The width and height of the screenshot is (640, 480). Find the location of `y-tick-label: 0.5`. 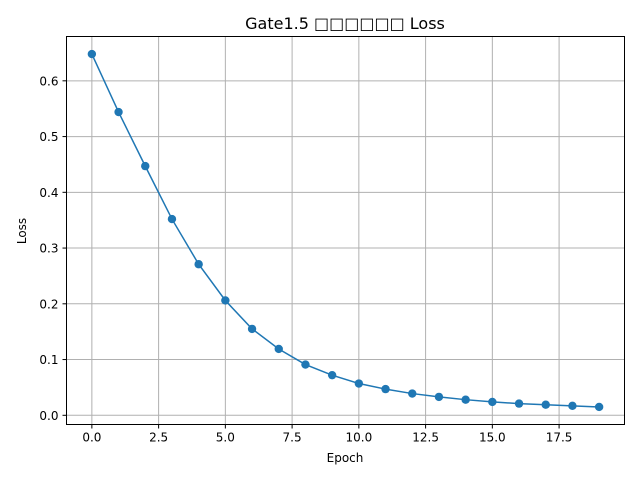

y-tick-label: 0.5 is located at coordinates (48, 137).